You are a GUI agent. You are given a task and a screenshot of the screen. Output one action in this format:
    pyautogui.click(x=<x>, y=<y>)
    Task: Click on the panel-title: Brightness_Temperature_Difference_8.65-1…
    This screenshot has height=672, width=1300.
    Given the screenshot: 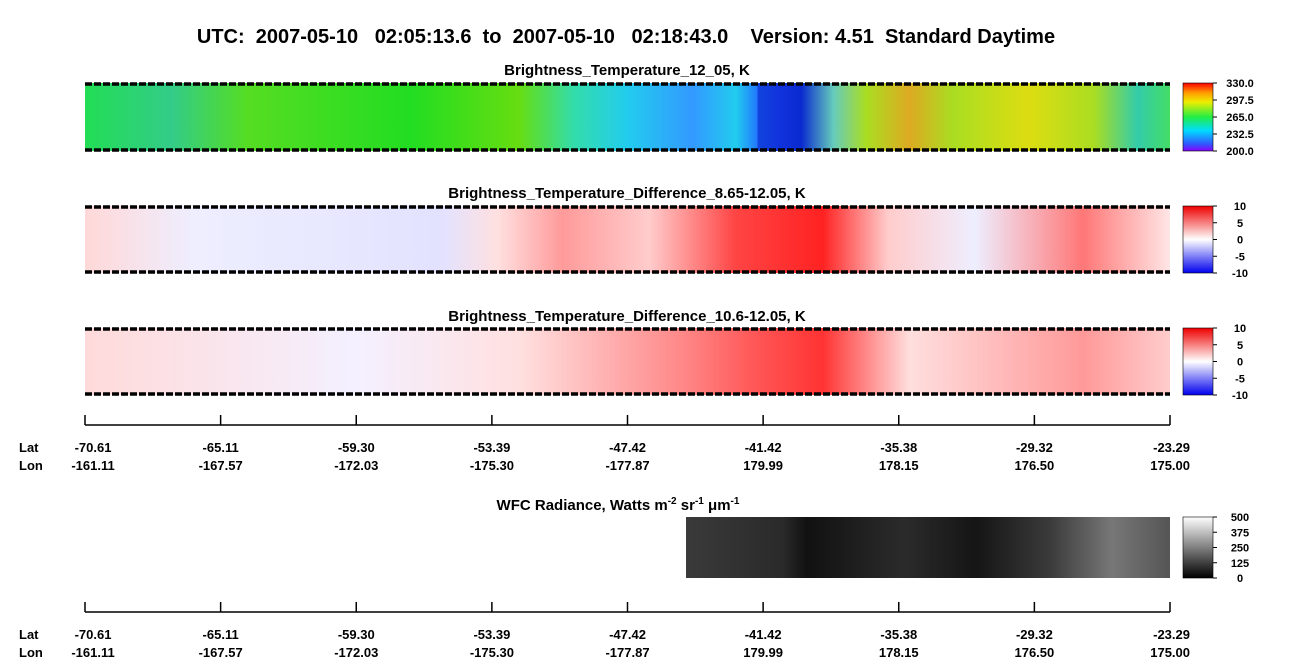 What is the action you would take?
    pyautogui.click(x=627, y=193)
    